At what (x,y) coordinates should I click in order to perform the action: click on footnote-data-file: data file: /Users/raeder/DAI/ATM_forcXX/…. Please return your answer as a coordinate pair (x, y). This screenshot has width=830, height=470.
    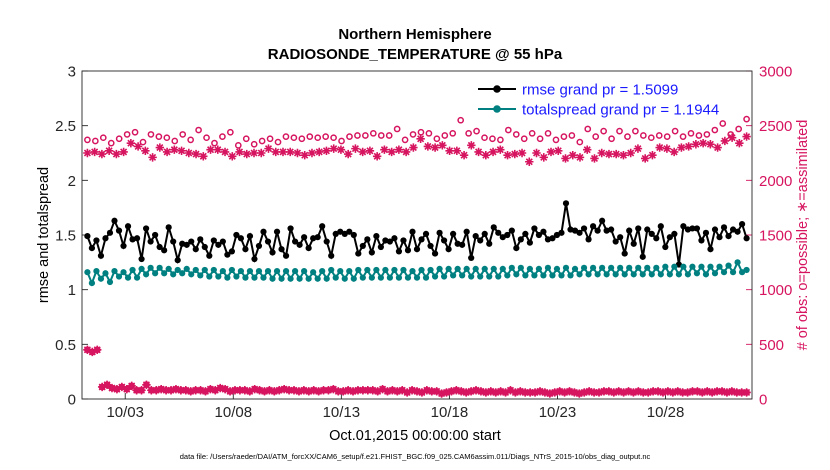
    Looking at the image, I should click on (415, 456).